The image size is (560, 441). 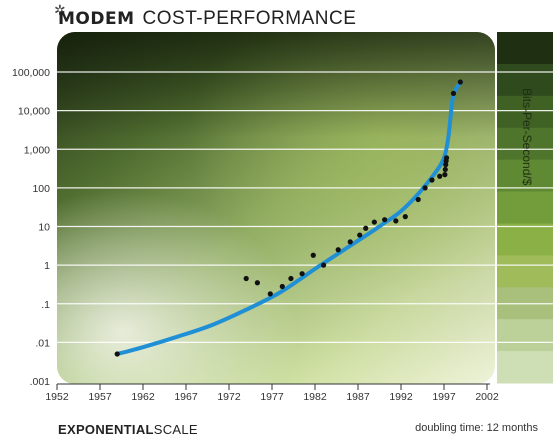 What do you see at coordinates (100, 397) in the screenshot?
I see `x-tick-label: 1957` at bounding box center [100, 397].